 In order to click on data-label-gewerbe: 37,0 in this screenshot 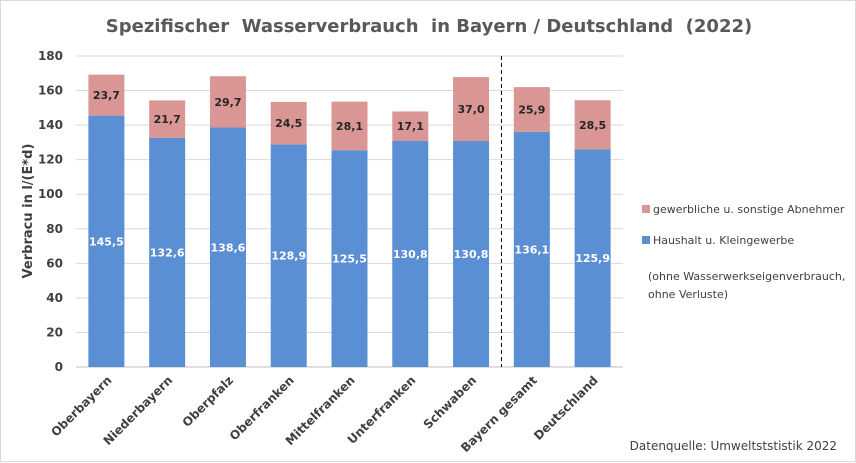, I will do `click(470, 109)`.